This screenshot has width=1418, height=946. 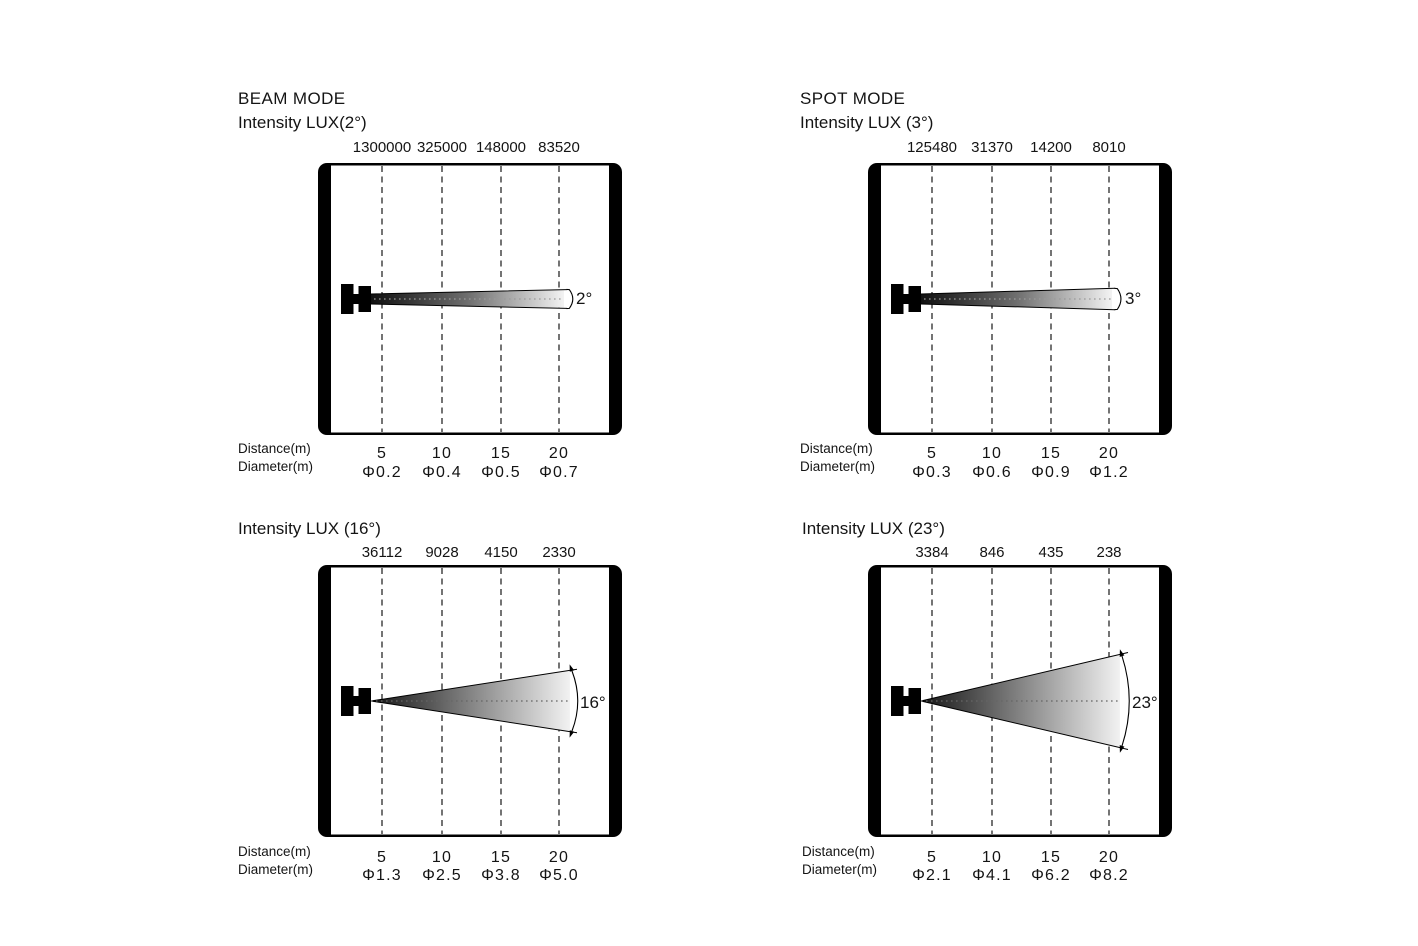 I want to click on intensity-value: 2330, so click(x=559, y=552).